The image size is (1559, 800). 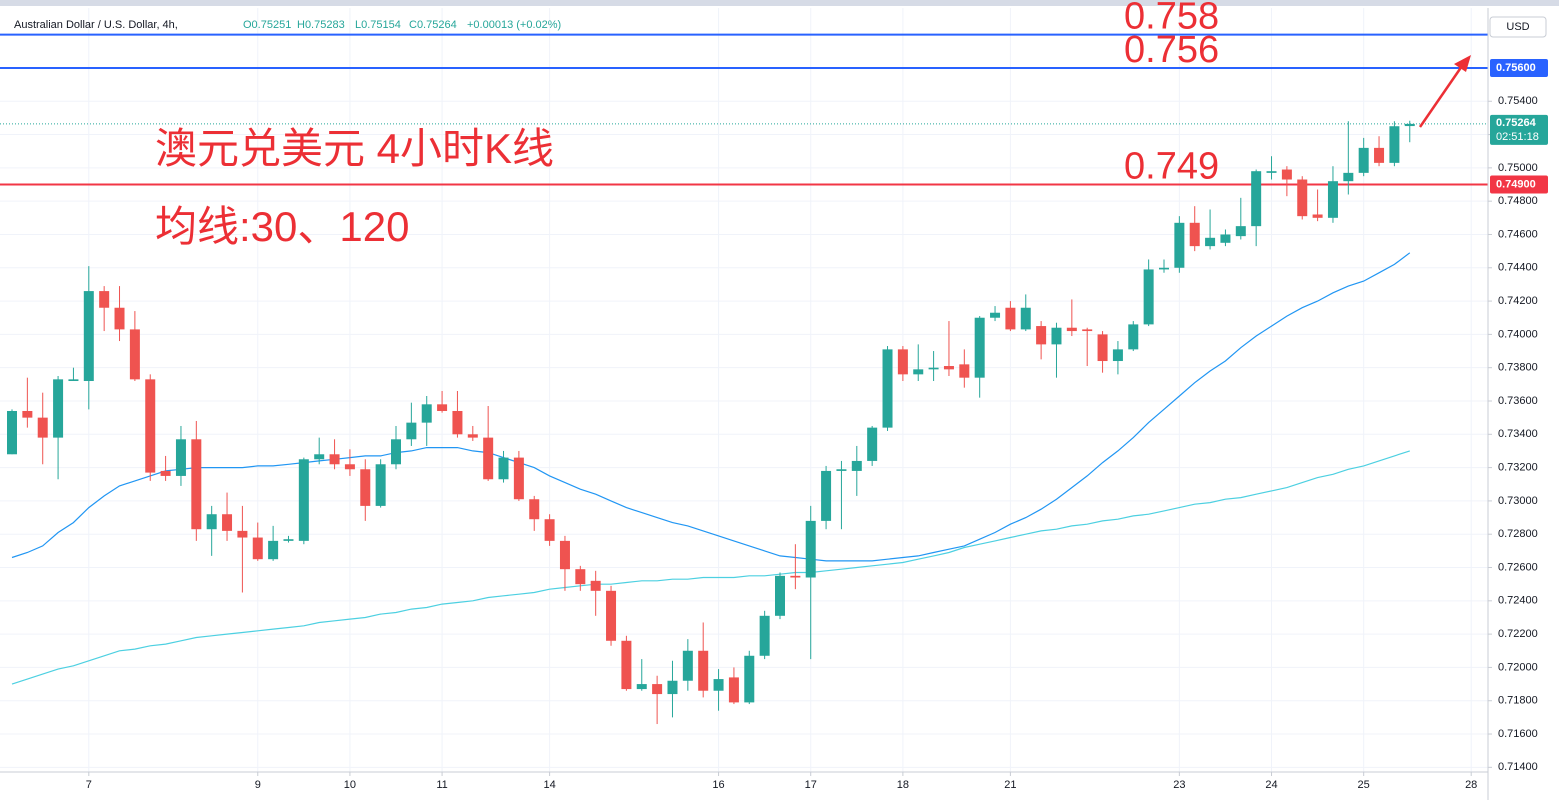 I want to click on symbol: Australian Dollar / U.S. Dollar, 4h,, so click(x=96, y=25).